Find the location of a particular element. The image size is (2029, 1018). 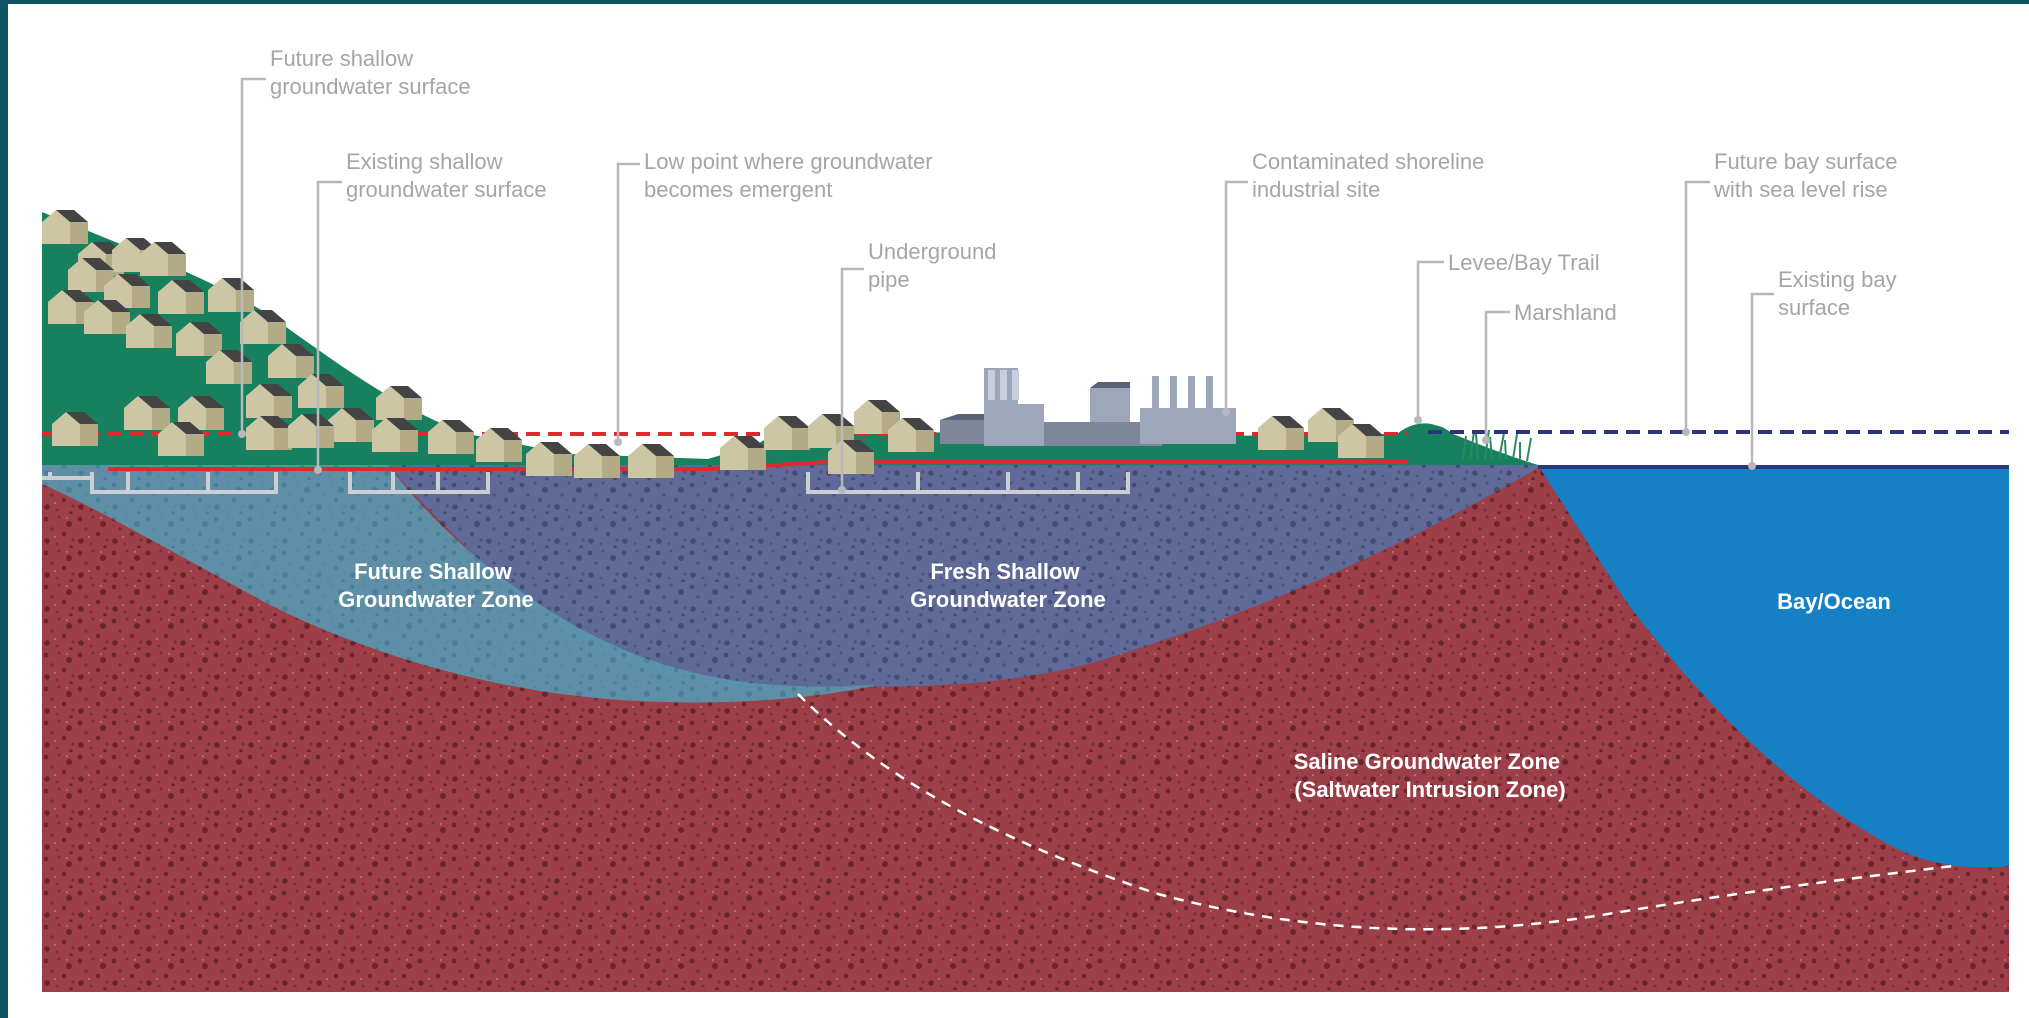

future-shallow-groundwater-zone is located at coordinates (460, 584).